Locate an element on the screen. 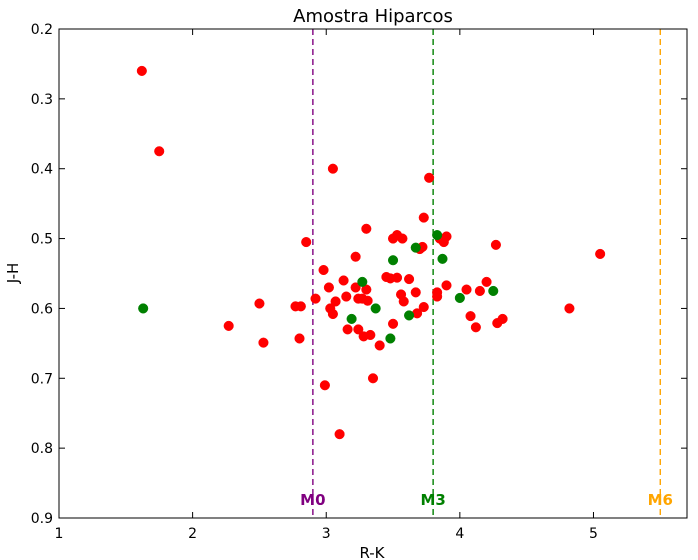 The height and width of the screenshot is (560, 698). y-tick-label: 0.8 is located at coordinates (42, 449).